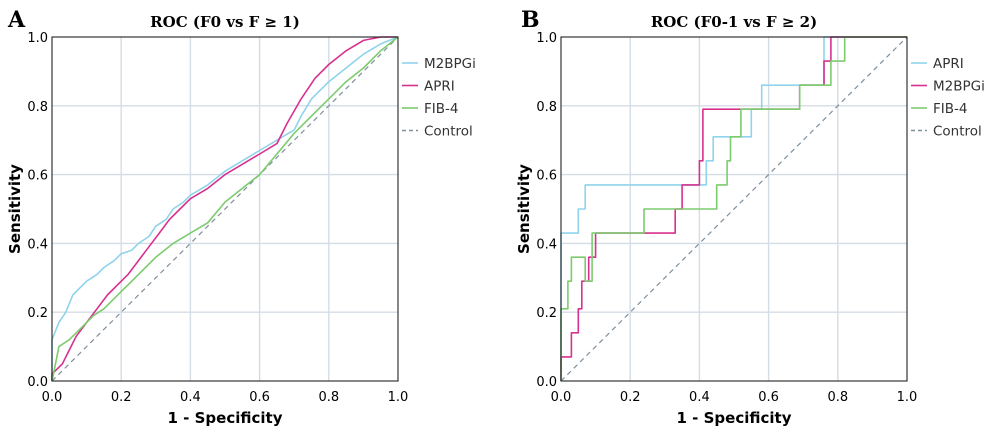 This screenshot has width=1000, height=430. Describe the element at coordinates (948, 98) in the screenshot. I see `legend: APRI M2BPGi FIB-4 Control` at that location.